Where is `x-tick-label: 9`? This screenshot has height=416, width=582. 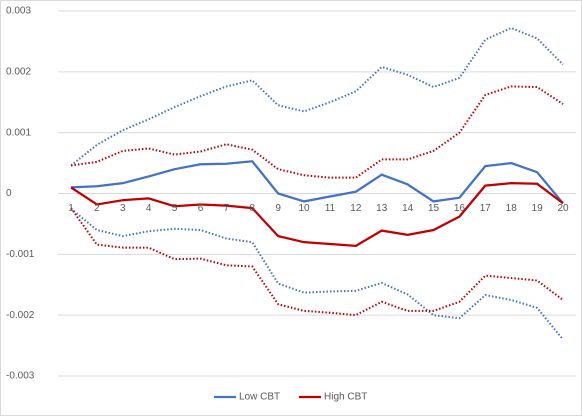
x-tick-label: 9 is located at coordinates (278, 208).